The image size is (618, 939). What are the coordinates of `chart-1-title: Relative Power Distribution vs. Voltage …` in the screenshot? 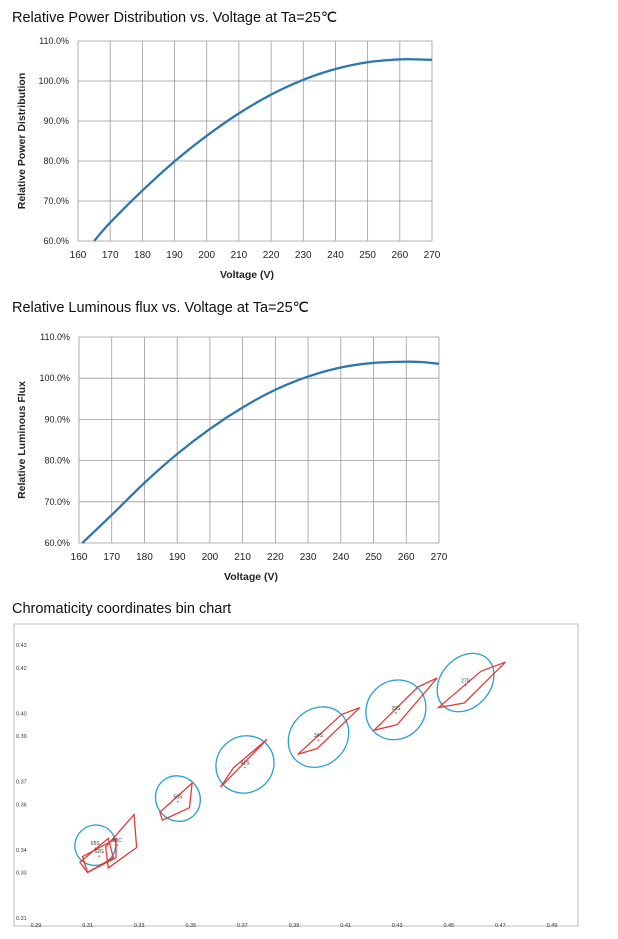 It's located at (175, 18).